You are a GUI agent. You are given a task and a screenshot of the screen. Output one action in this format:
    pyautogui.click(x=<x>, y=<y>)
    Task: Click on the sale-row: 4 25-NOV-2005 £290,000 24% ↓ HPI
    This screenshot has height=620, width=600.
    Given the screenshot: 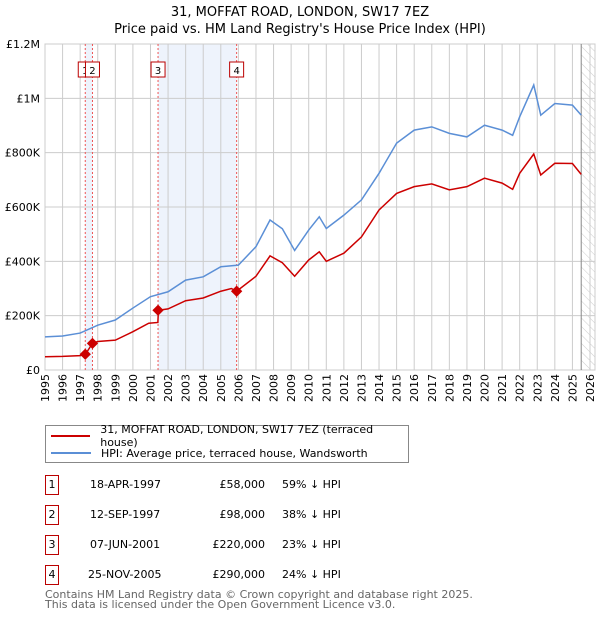 What is the action you would take?
    pyautogui.click(x=235, y=575)
    